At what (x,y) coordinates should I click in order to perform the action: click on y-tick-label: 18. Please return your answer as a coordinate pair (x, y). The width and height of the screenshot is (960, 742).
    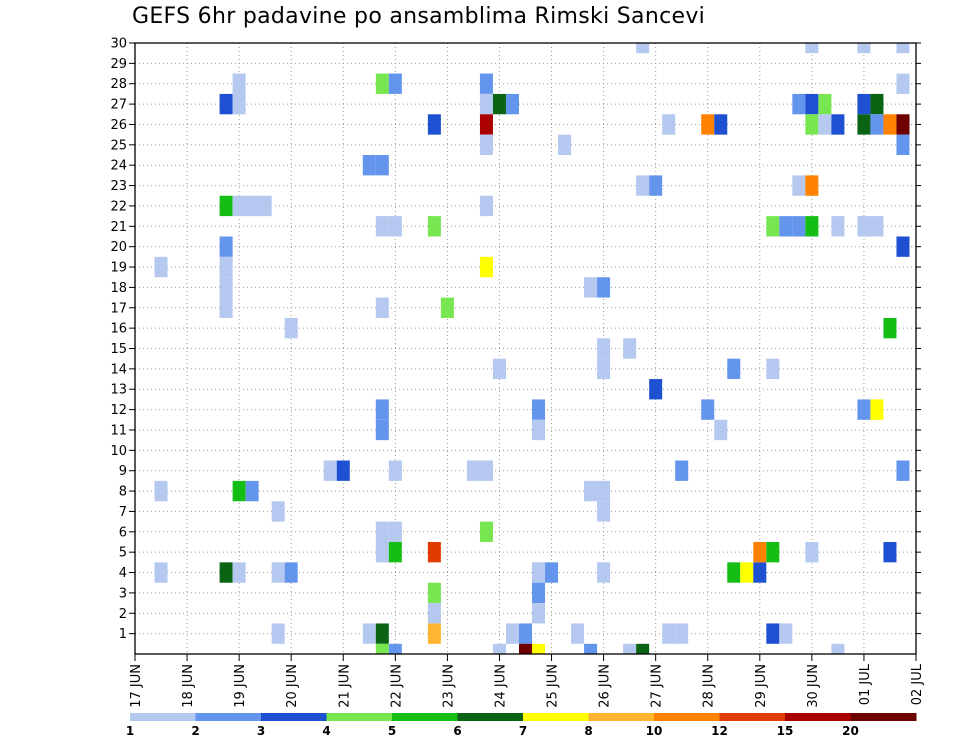
    Looking at the image, I should click on (118, 288).